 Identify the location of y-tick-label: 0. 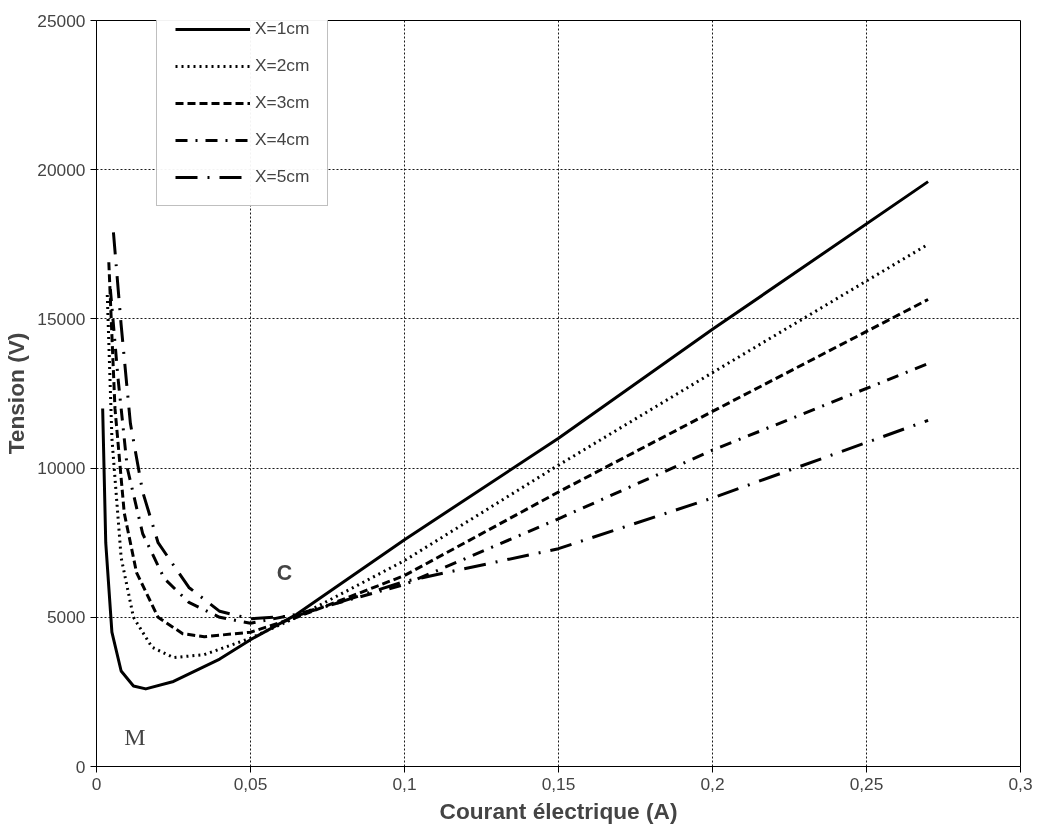
(80, 766).